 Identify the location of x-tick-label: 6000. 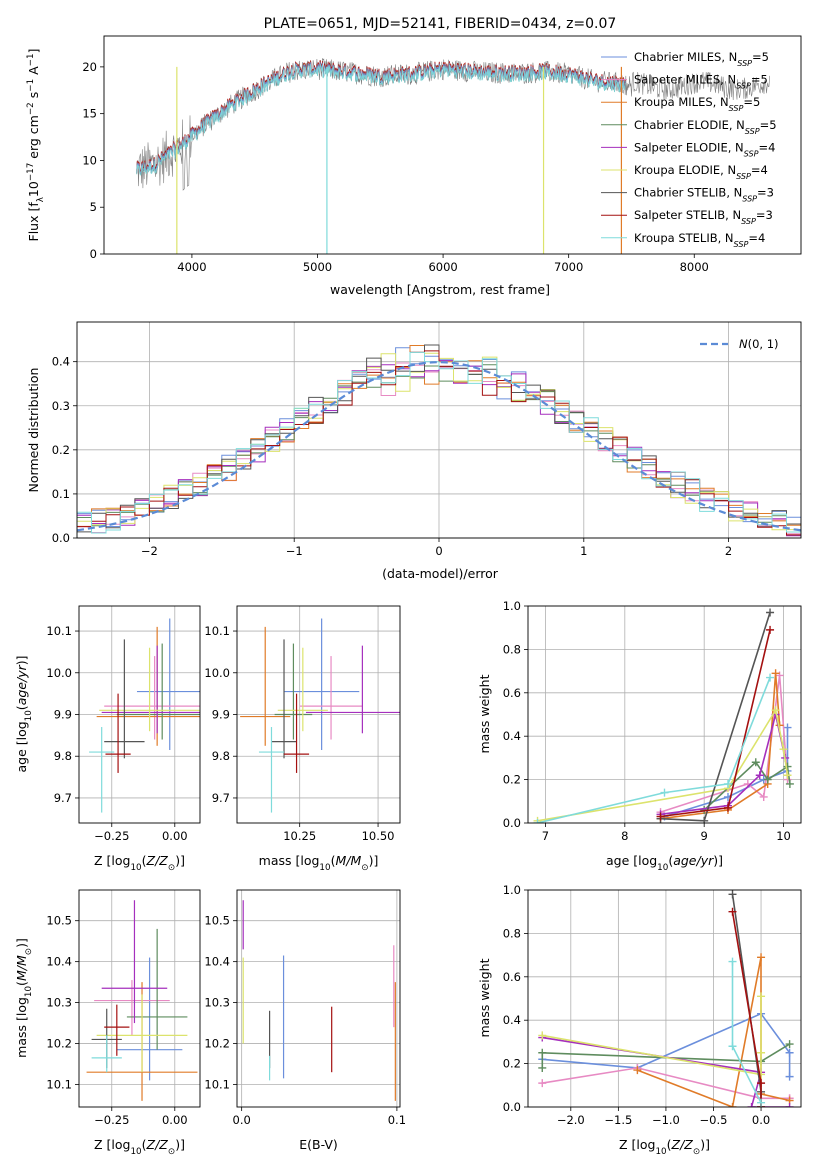
(442, 267).